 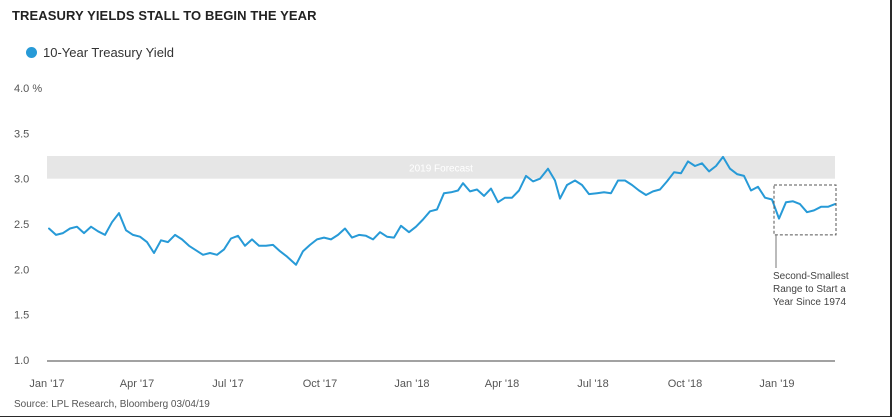 What do you see at coordinates (46, 384) in the screenshot?
I see `x-tick-label: Jan '17` at bounding box center [46, 384].